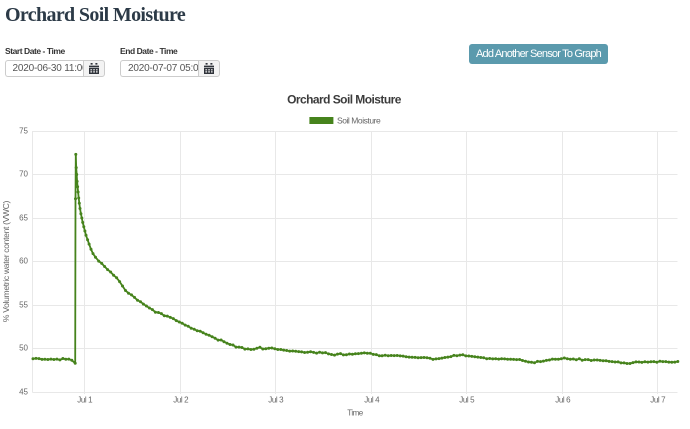  I want to click on svg-text: 65, so click(23, 218).